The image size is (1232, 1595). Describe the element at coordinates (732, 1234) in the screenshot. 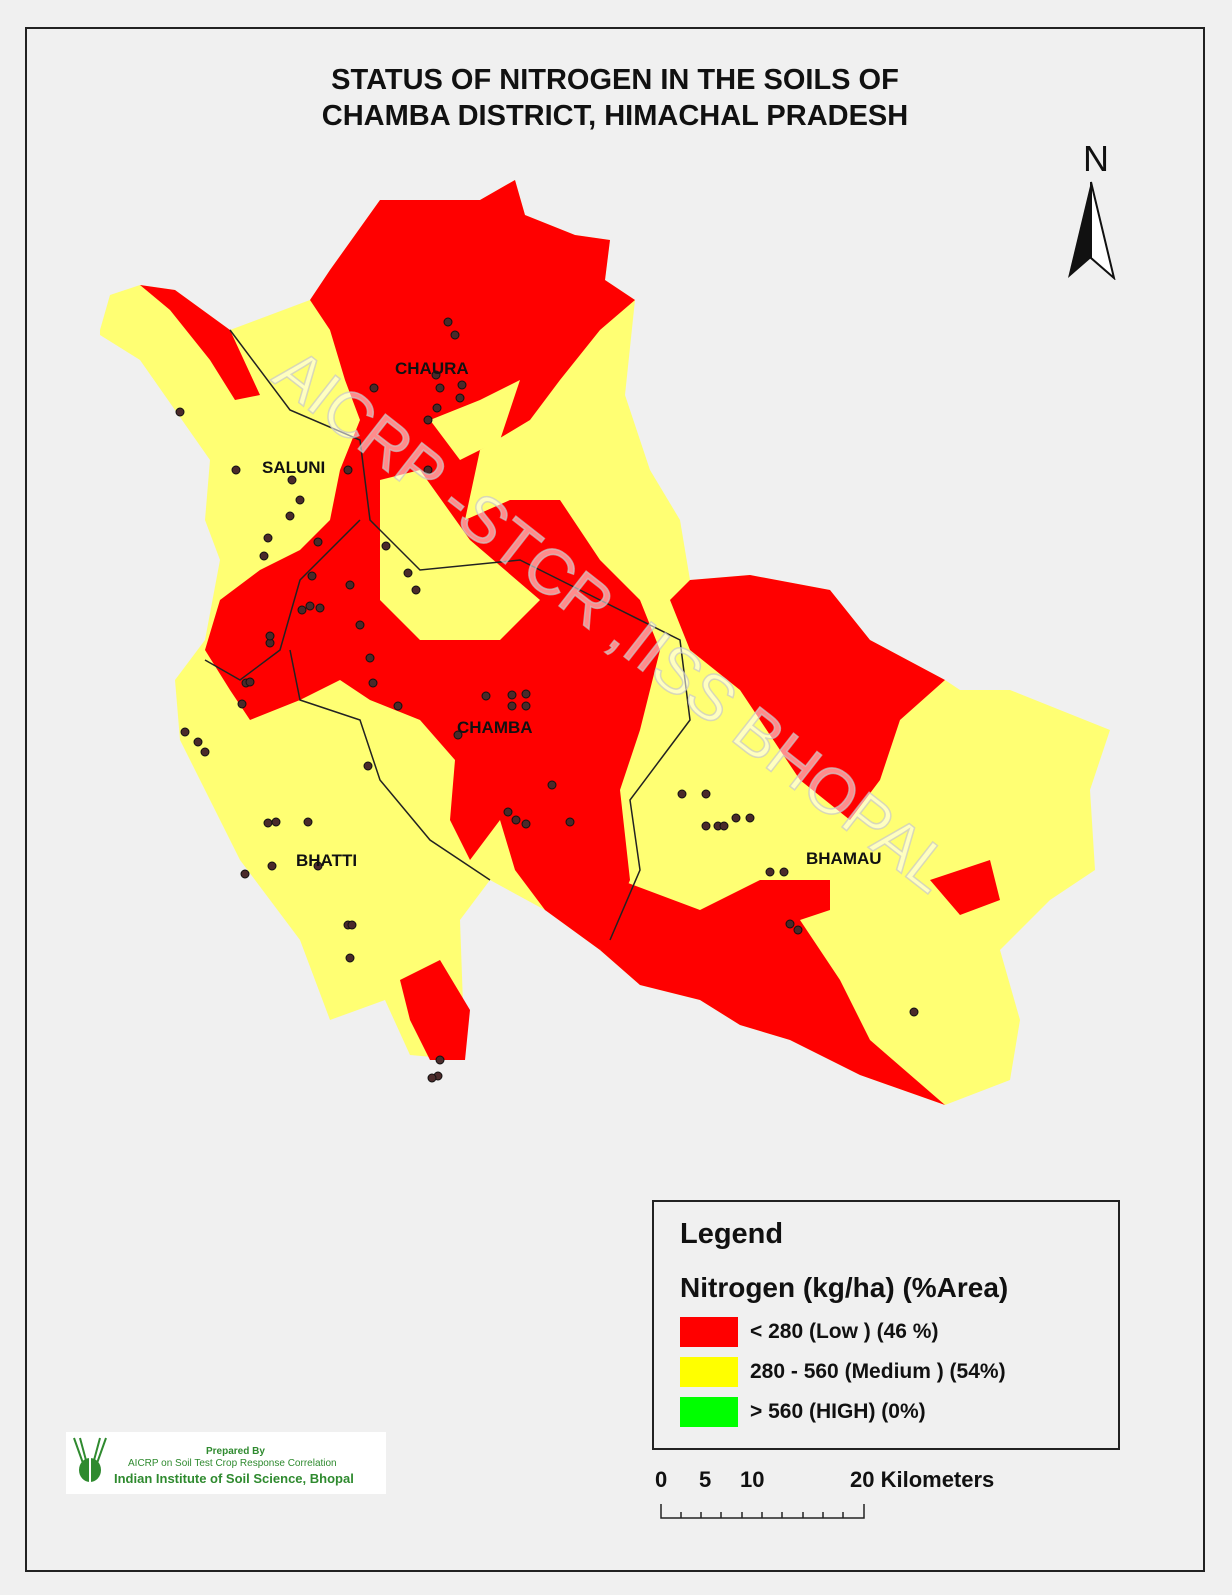

I see `legend-title: Legend` at that location.